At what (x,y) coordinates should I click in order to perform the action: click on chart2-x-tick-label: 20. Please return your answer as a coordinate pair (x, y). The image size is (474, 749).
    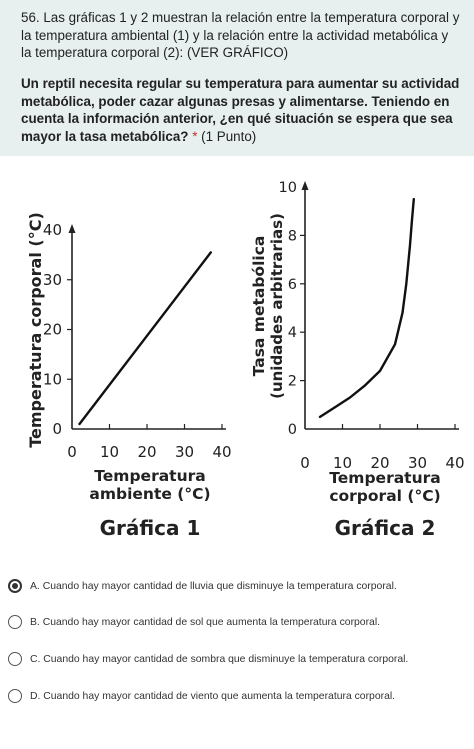
    Looking at the image, I should click on (379, 463).